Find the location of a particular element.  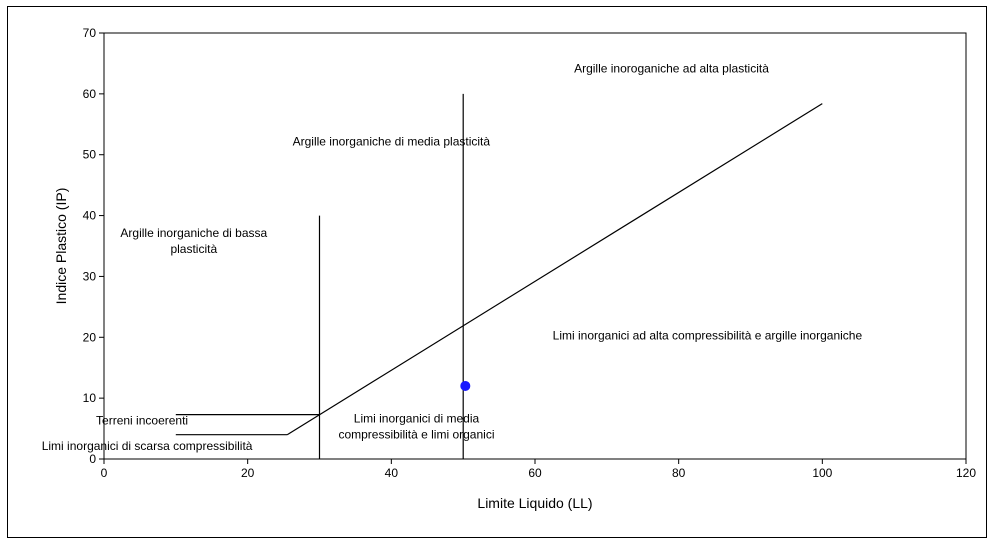

region-label: Argille inorganiche di bassa plasticità is located at coordinates (193, 241).